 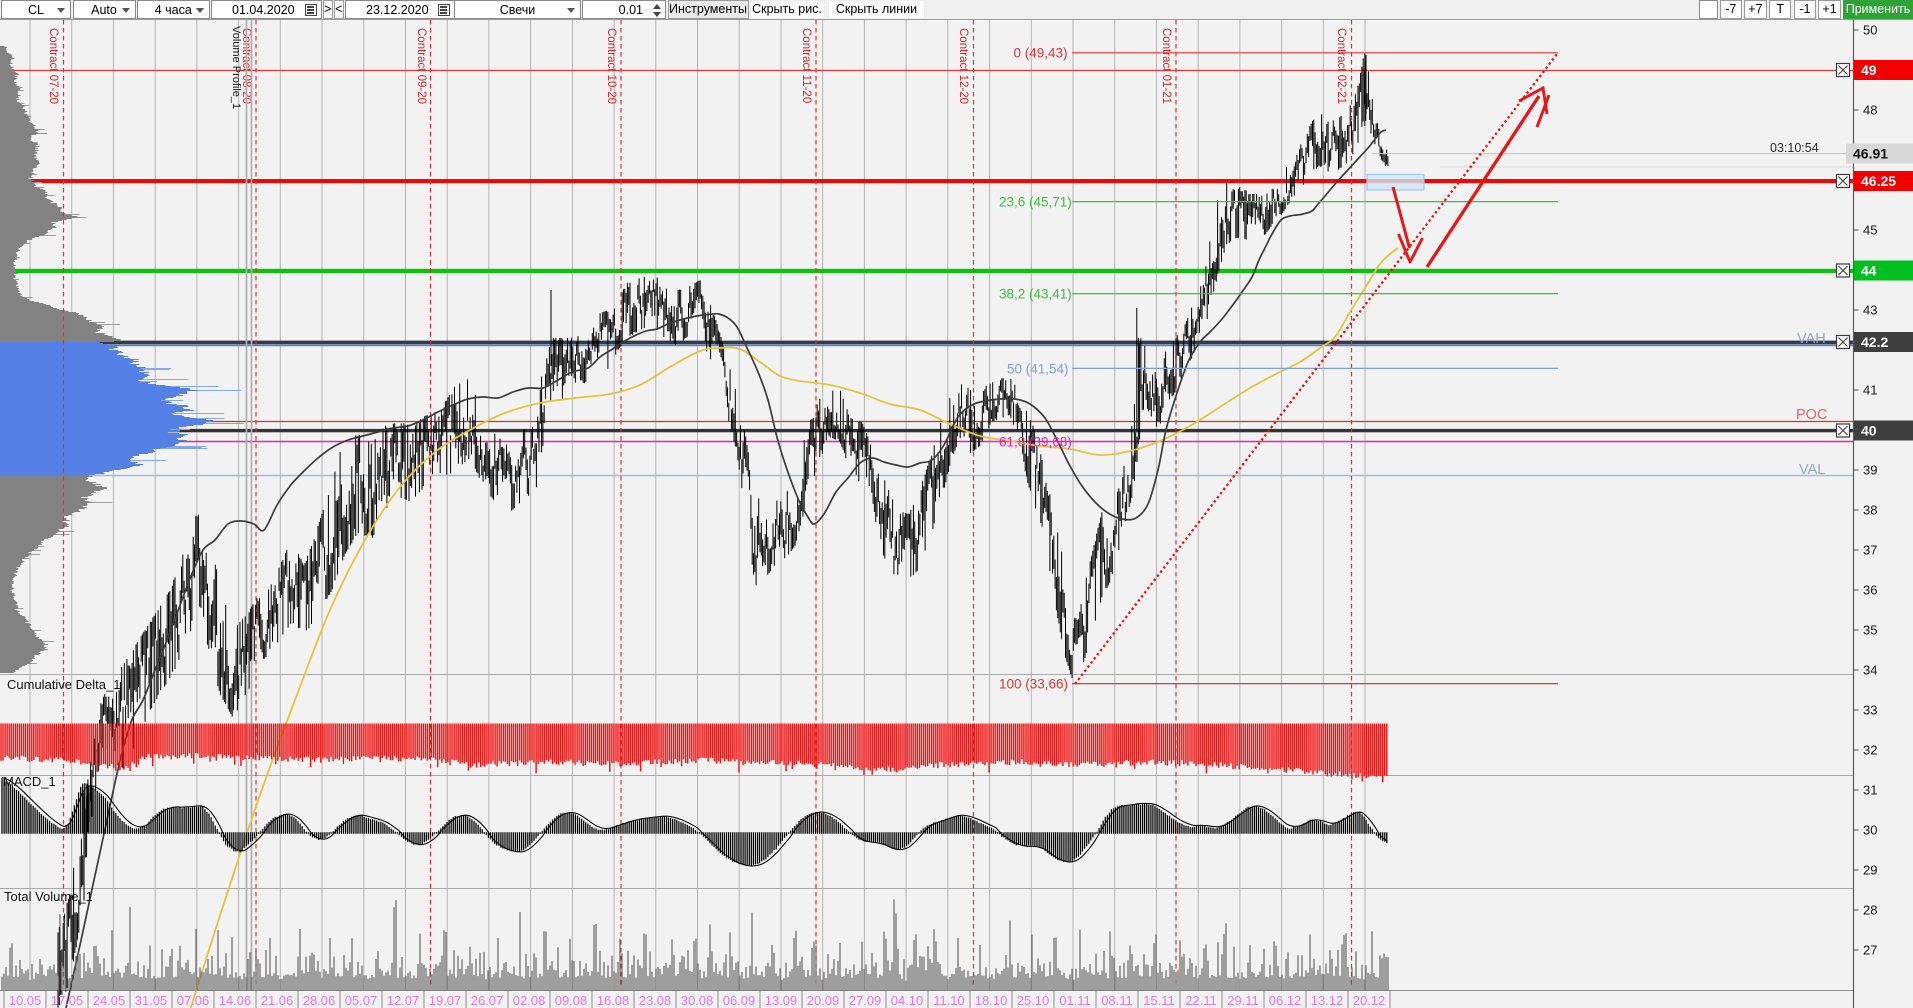 I want to click on svg-text: 33, so click(x=1870, y=710).